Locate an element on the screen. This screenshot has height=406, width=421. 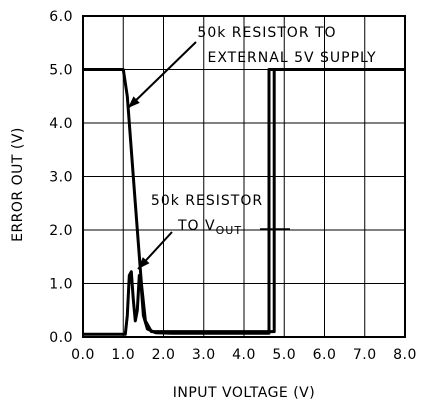
x-tick-label: 2.0 is located at coordinates (164, 355).